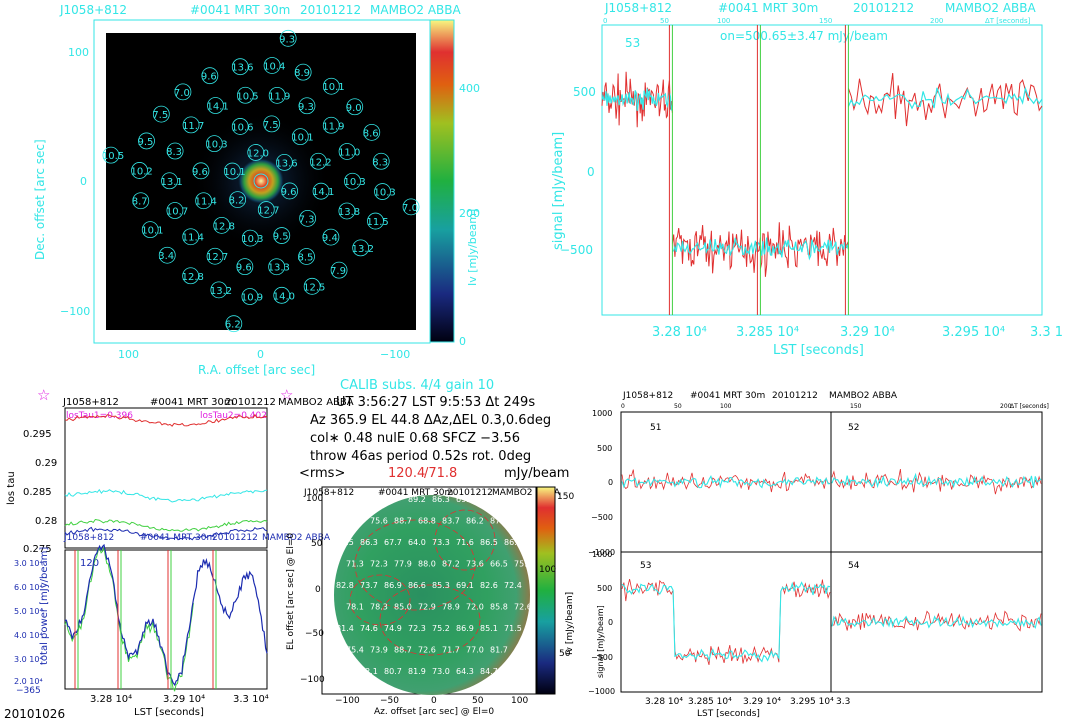 This screenshot has height=724, width=1067. I want to click on map-channel-label: 9.0, so click(354, 108).